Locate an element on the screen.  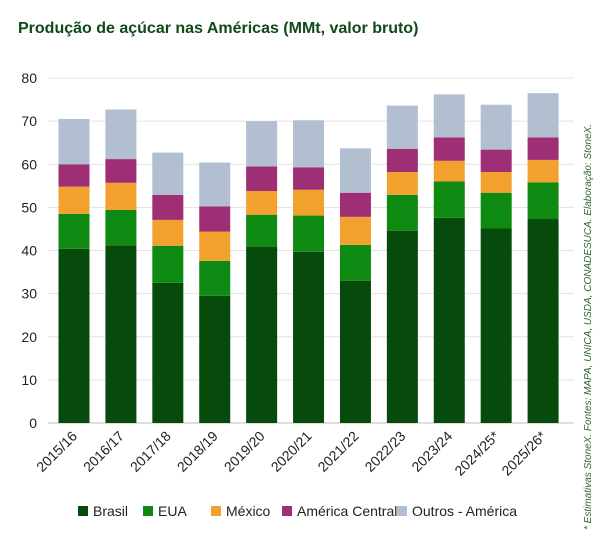
legend-label: México is located at coordinates (248, 511).